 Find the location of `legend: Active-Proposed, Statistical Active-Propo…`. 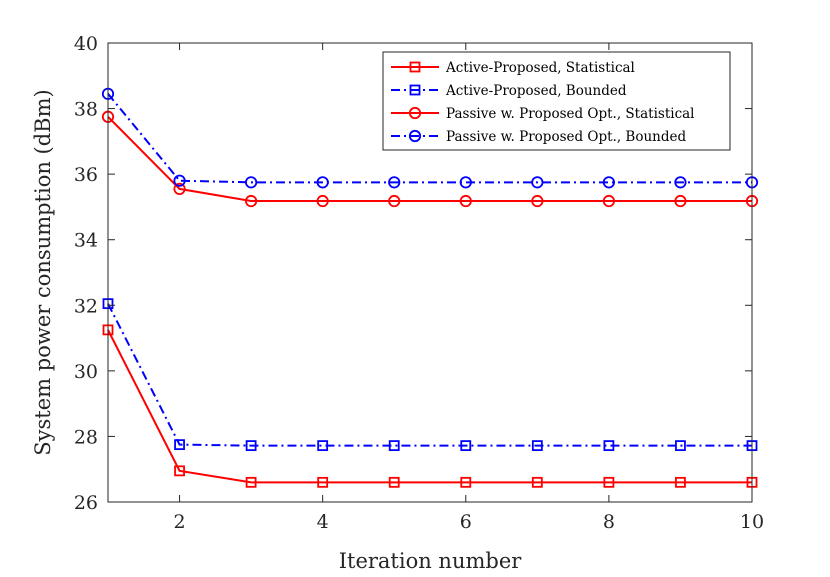

legend: Active-Proposed, Statistical Active-Propo… is located at coordinates (556, 101).